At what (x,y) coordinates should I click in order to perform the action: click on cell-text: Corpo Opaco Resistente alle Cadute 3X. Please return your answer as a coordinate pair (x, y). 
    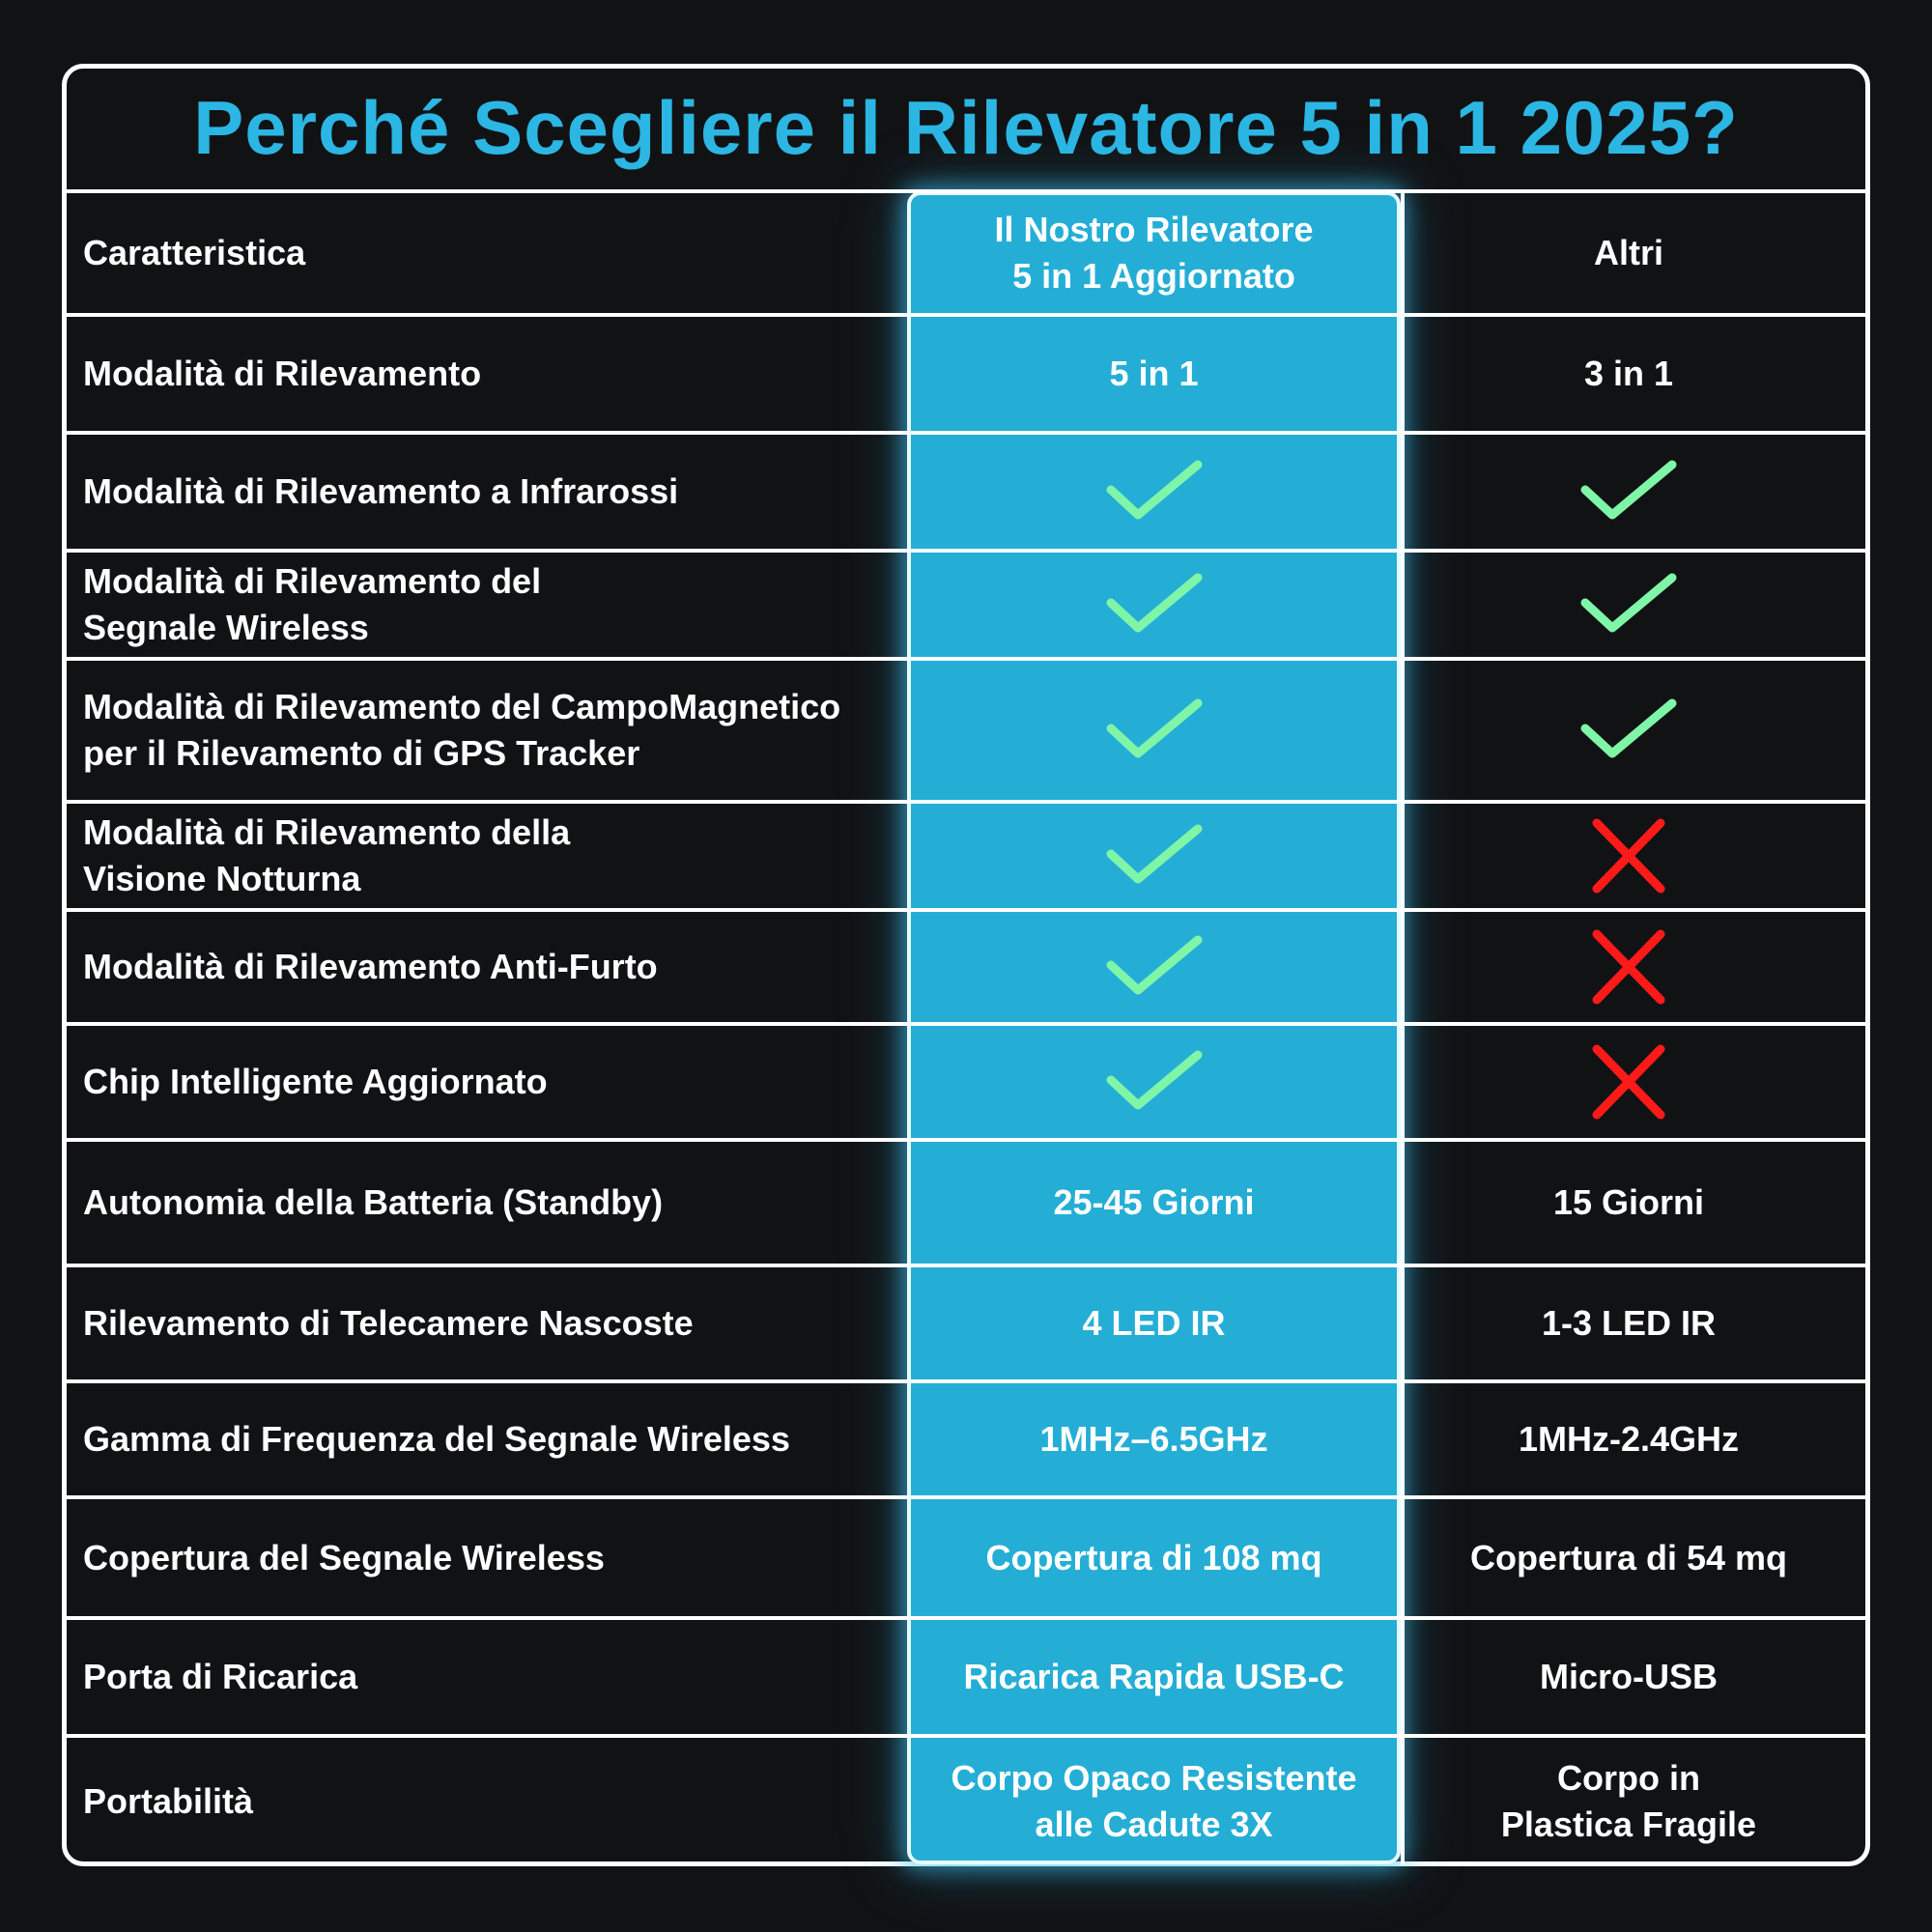
    Looking at the image, I should click on (1154, 1800).